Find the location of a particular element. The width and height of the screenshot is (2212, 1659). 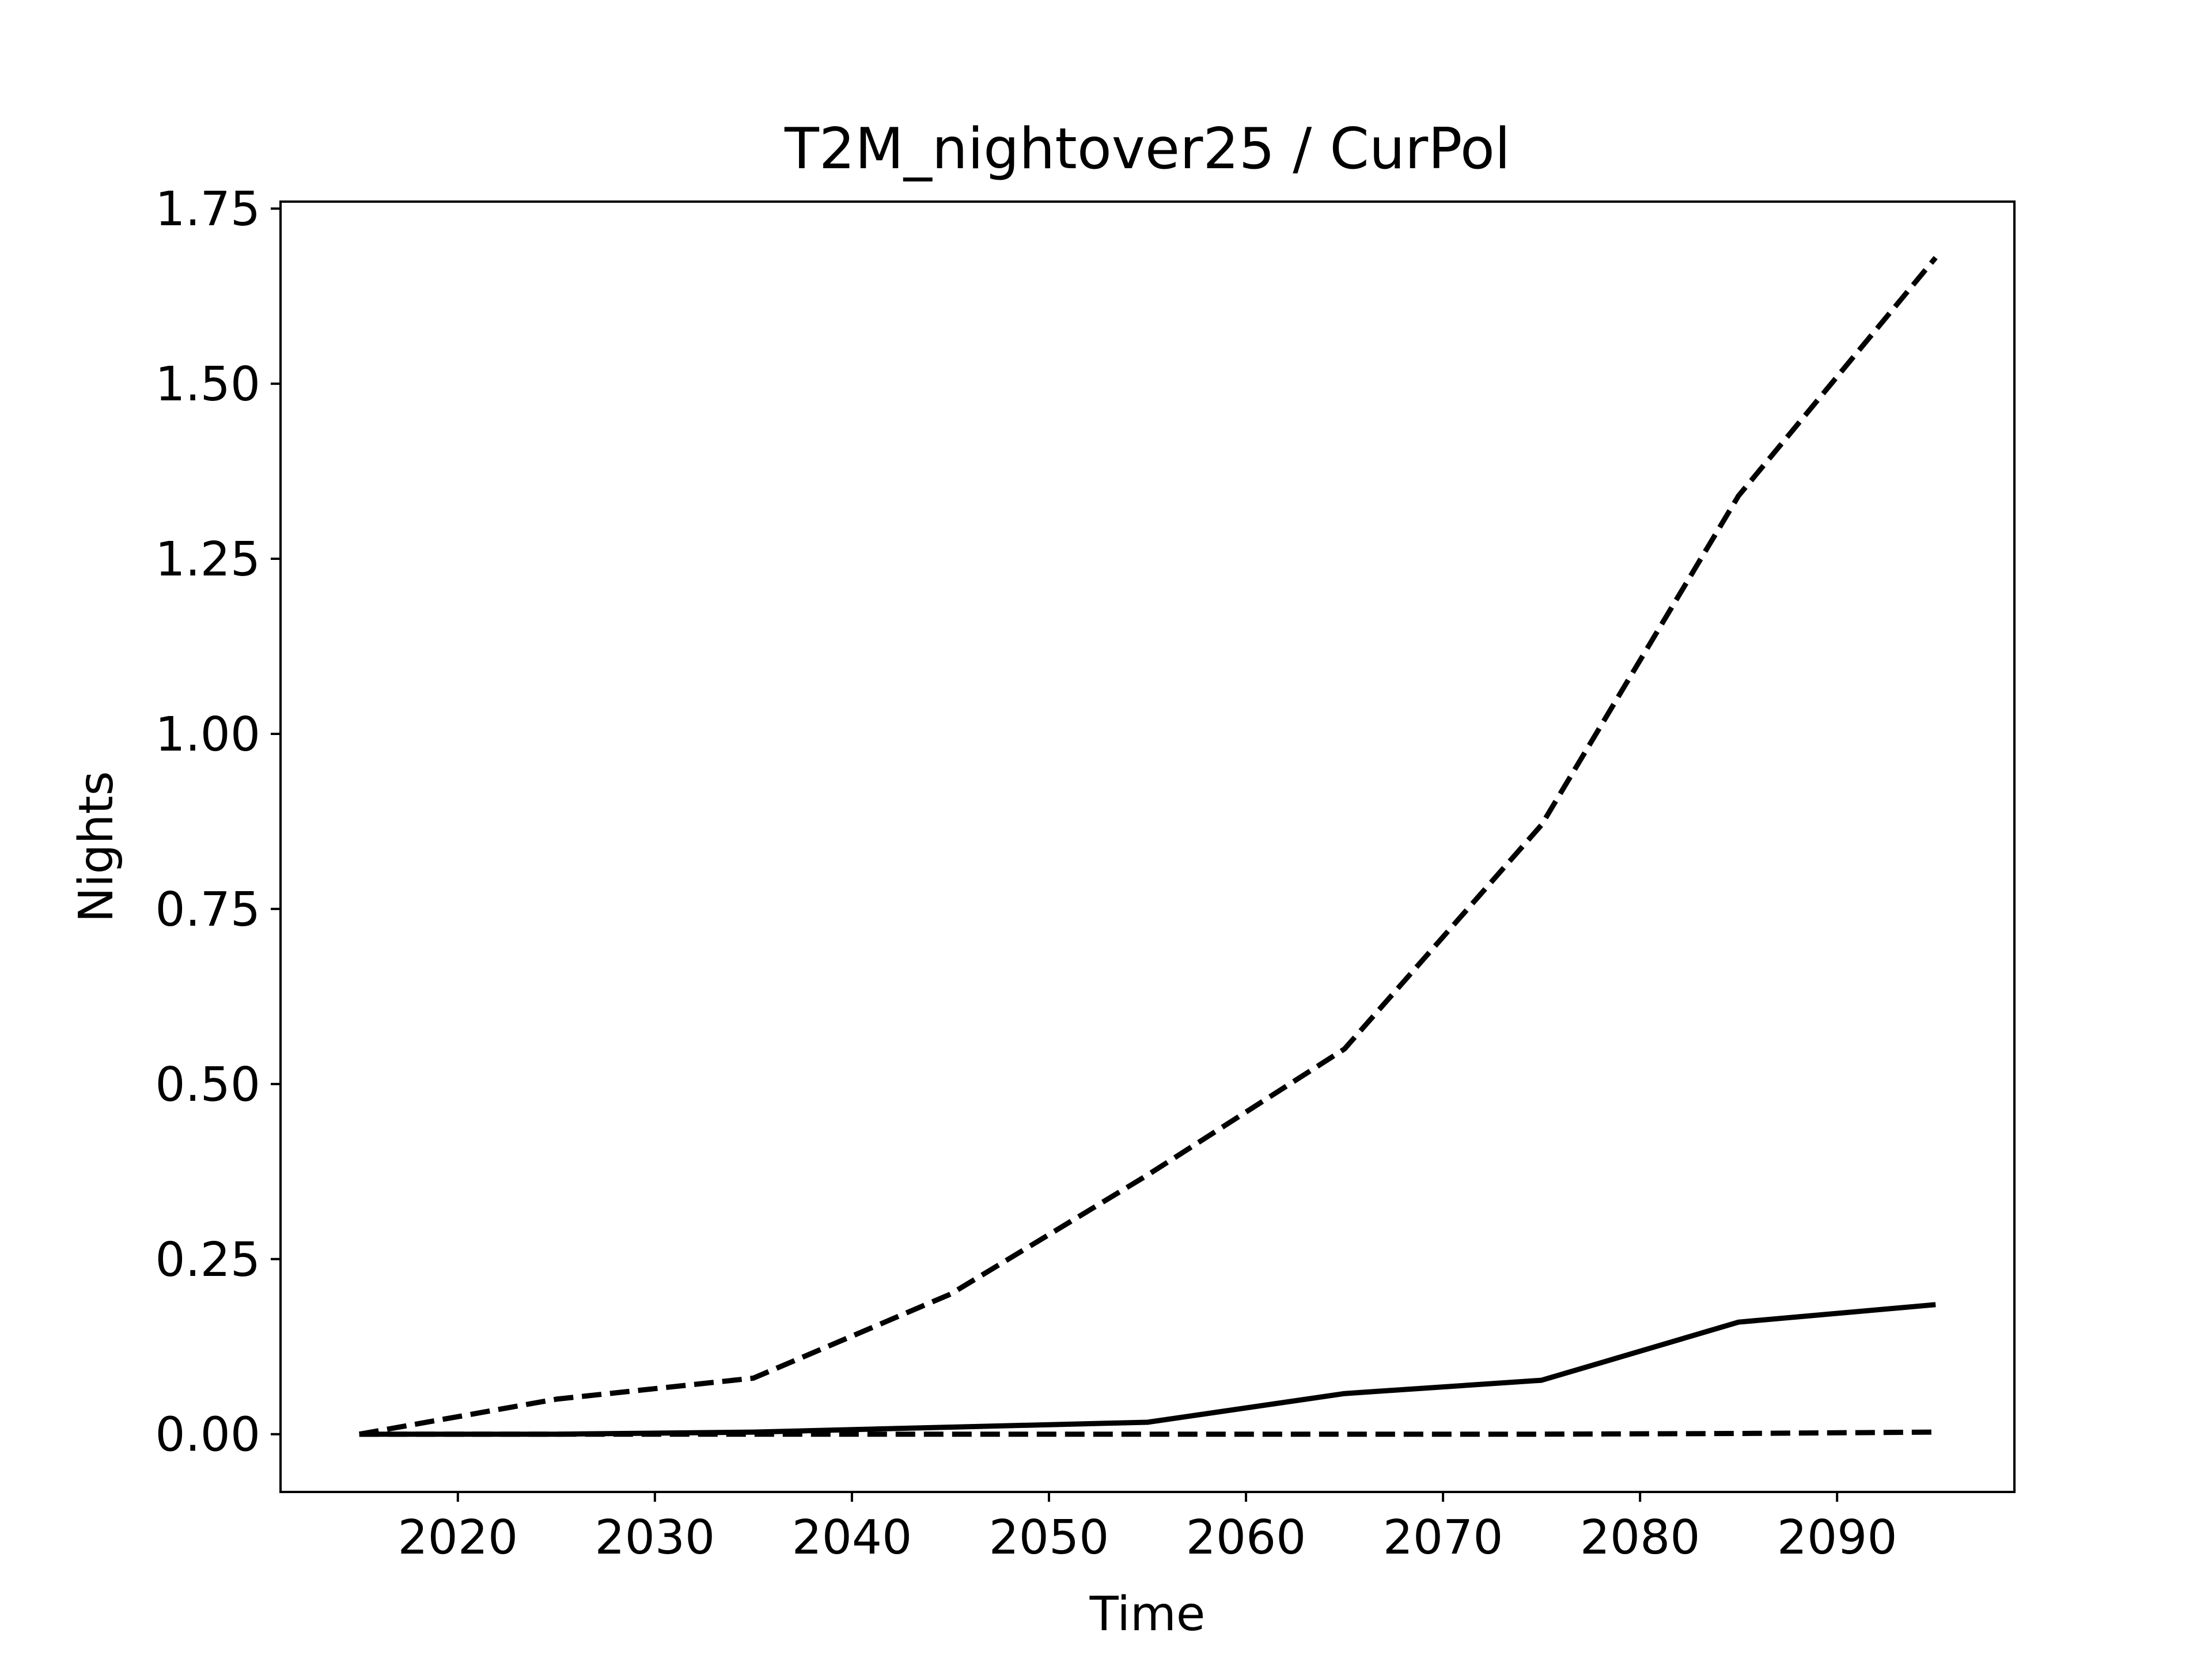

x-tick-label: 2080 is located at coordinates (1640, 1537).